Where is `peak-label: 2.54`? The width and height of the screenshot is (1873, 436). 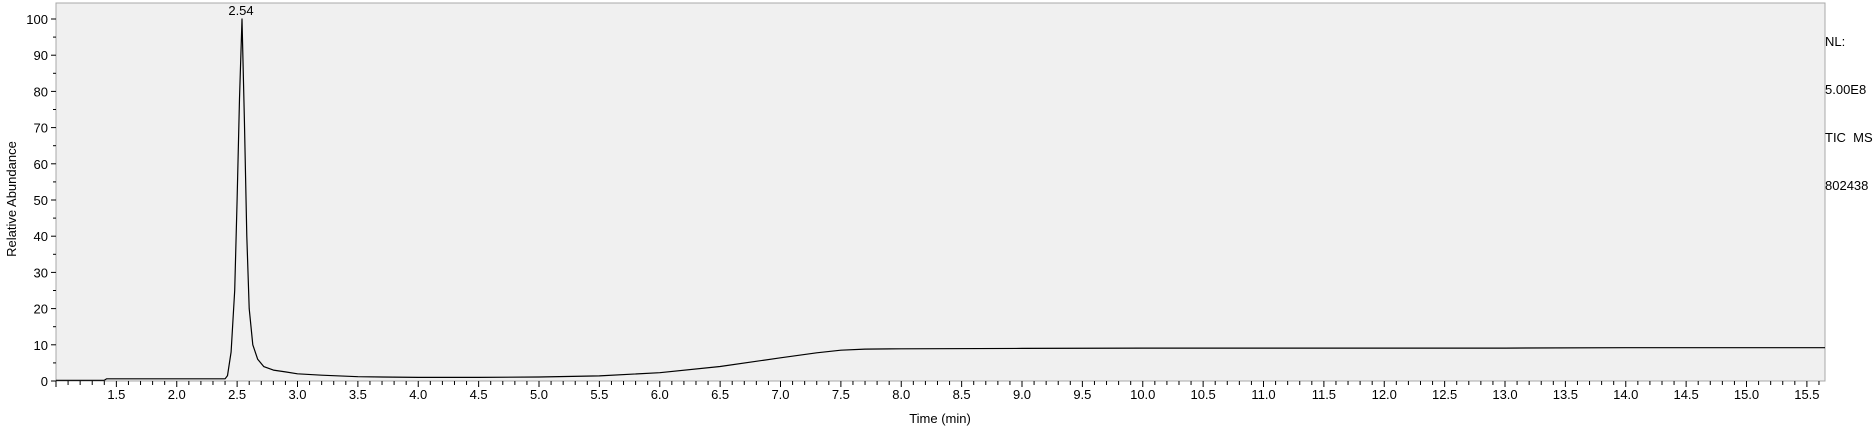
peak-label: 2.54 is located at coordinates (240, 10).